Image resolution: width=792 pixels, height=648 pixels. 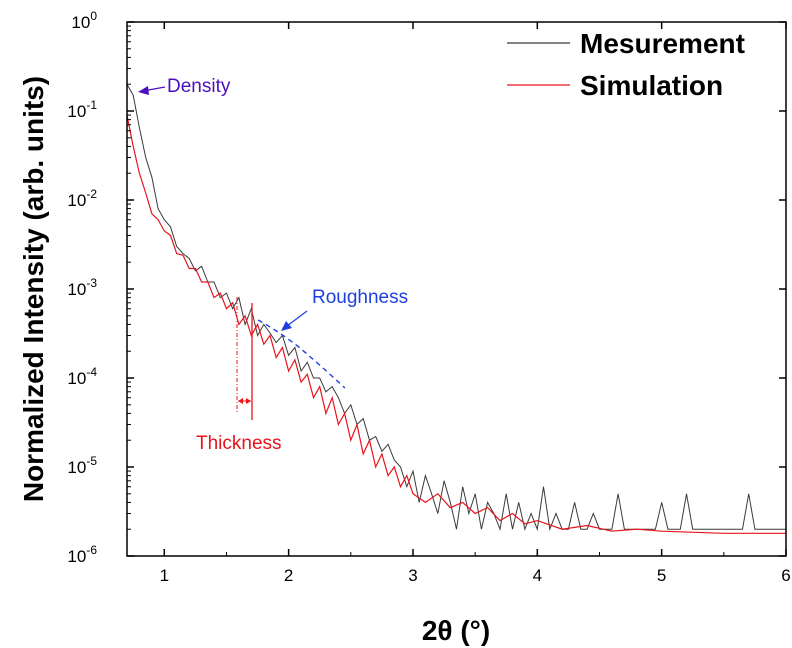 I want to click on x-tick-label: 5, so click(x=661, y=575).